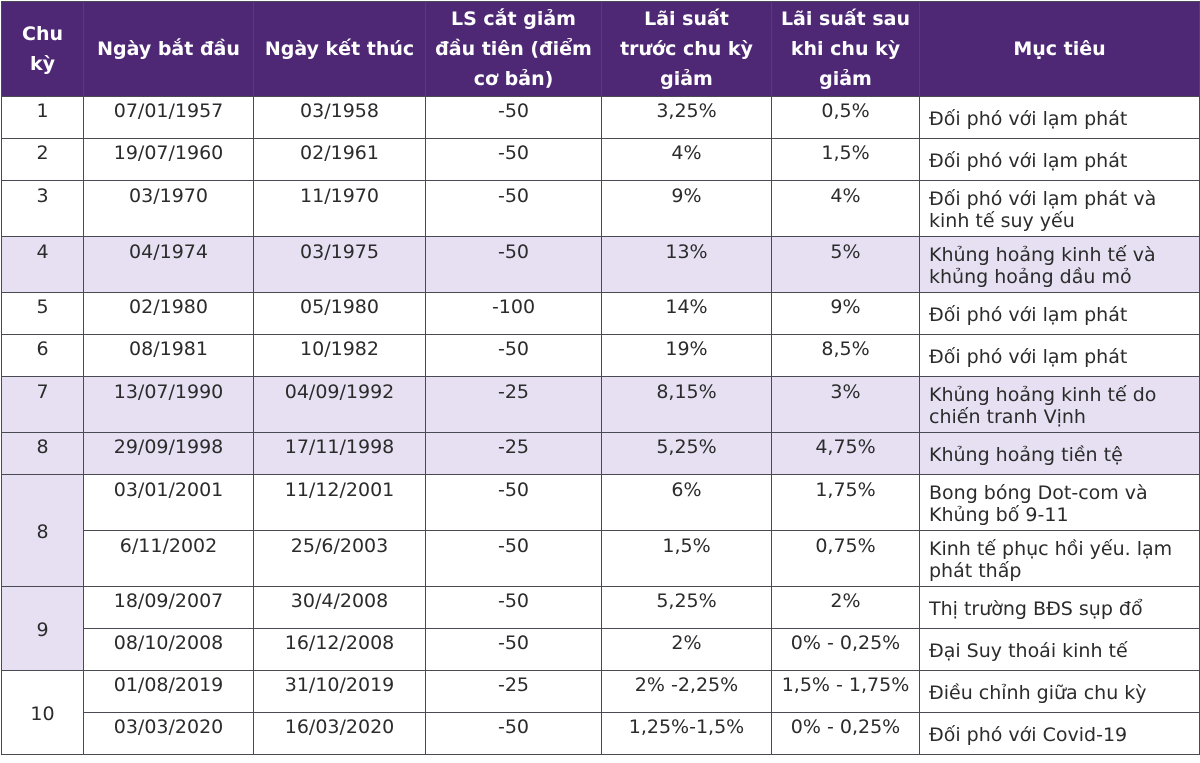  What do you see at coordinates (339, 355) in the screenshot?
I see `cell-end-date: 10/1982` at bounding box center [339, 355].